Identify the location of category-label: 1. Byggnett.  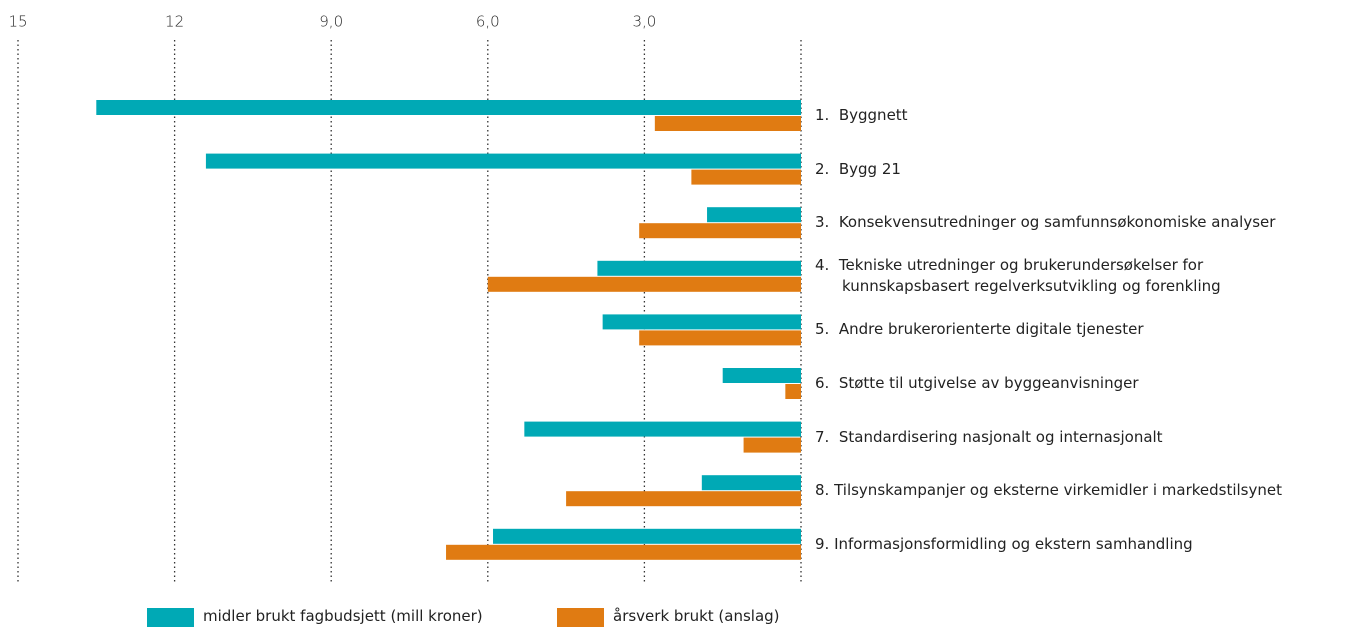
(861, 115).